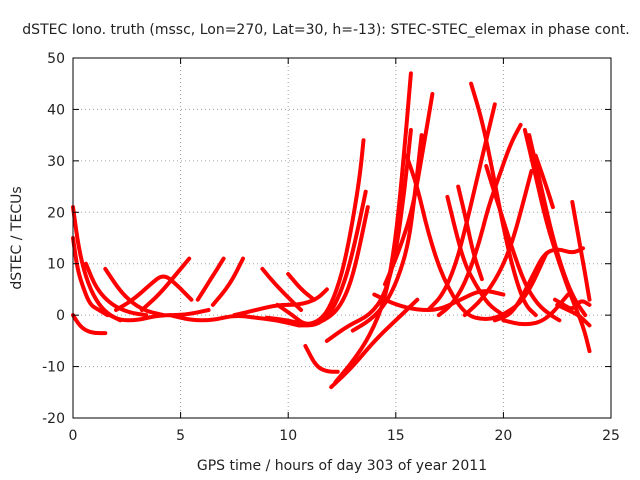 Image resolution: width=640 pixels, height=480 pixels. Describe the element at coordinates (611, 436) in the screenshot. I see `x-tick-label: 25` at that location.